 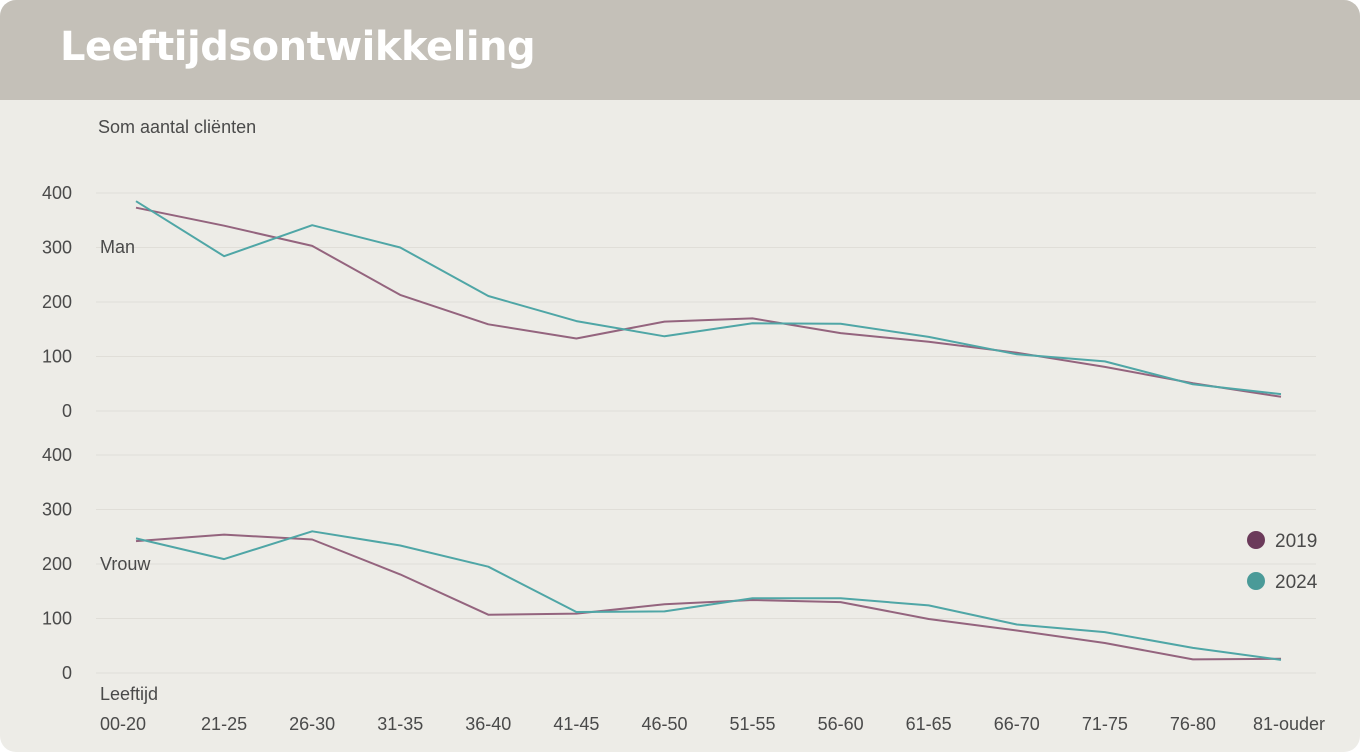 What do you see at coordinates (1105, 724) in the screenshot?
I see `x-tick-label: 71-75` at bounding box center [1105, 724].